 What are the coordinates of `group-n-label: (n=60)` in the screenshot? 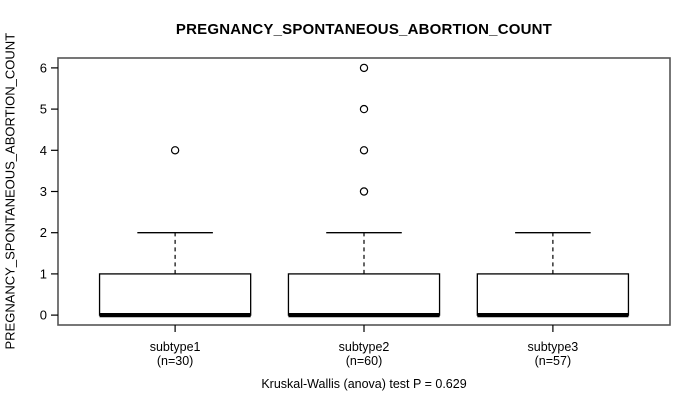 It's located at (364, 361).